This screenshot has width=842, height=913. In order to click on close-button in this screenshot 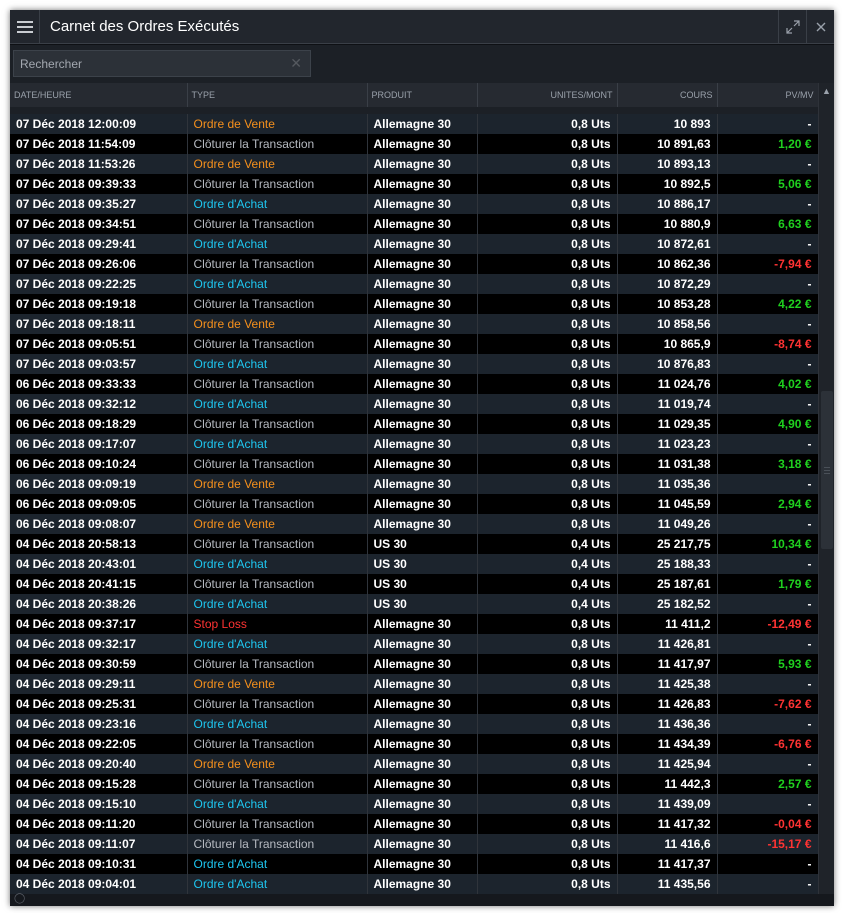, I will do `click(820, 27)`.